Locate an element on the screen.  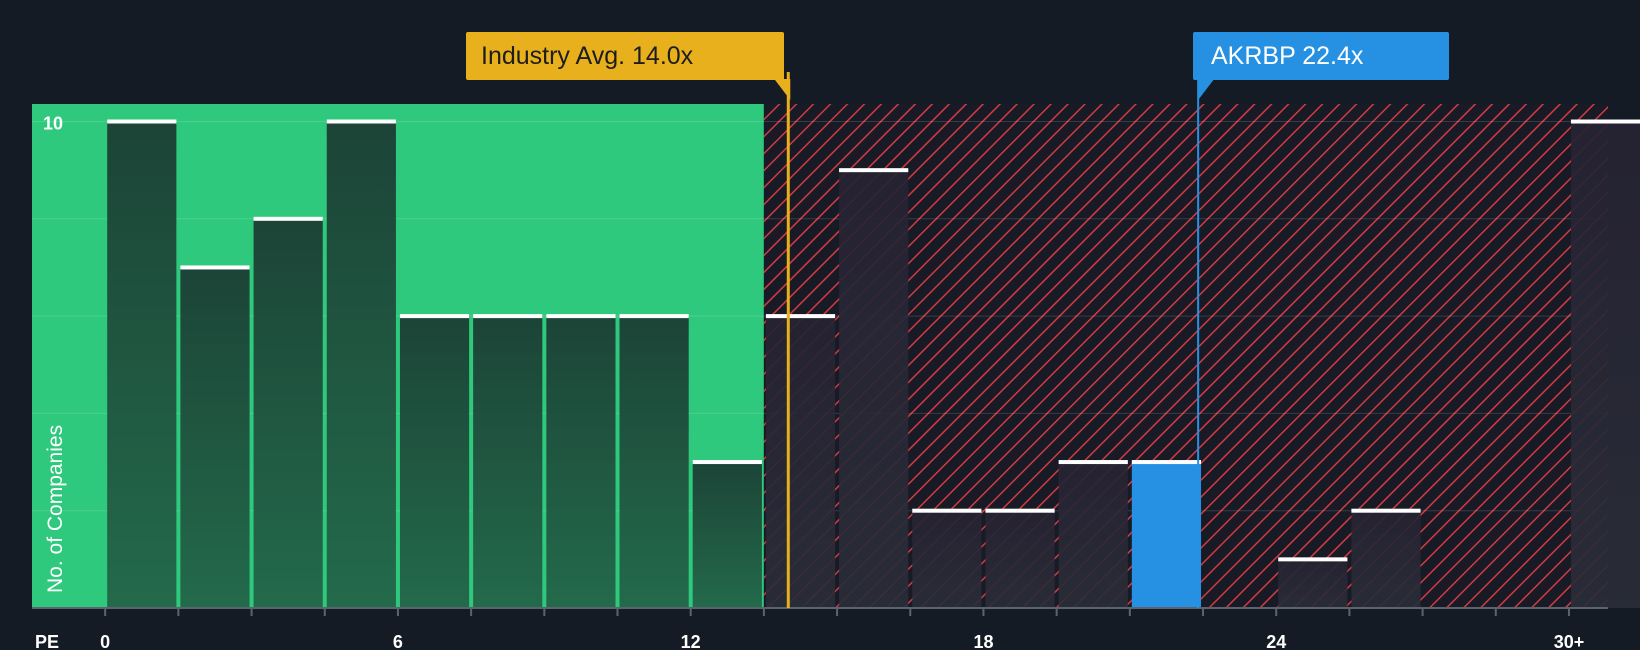
company-callout-pointer is located at coordinates (1206, 89).